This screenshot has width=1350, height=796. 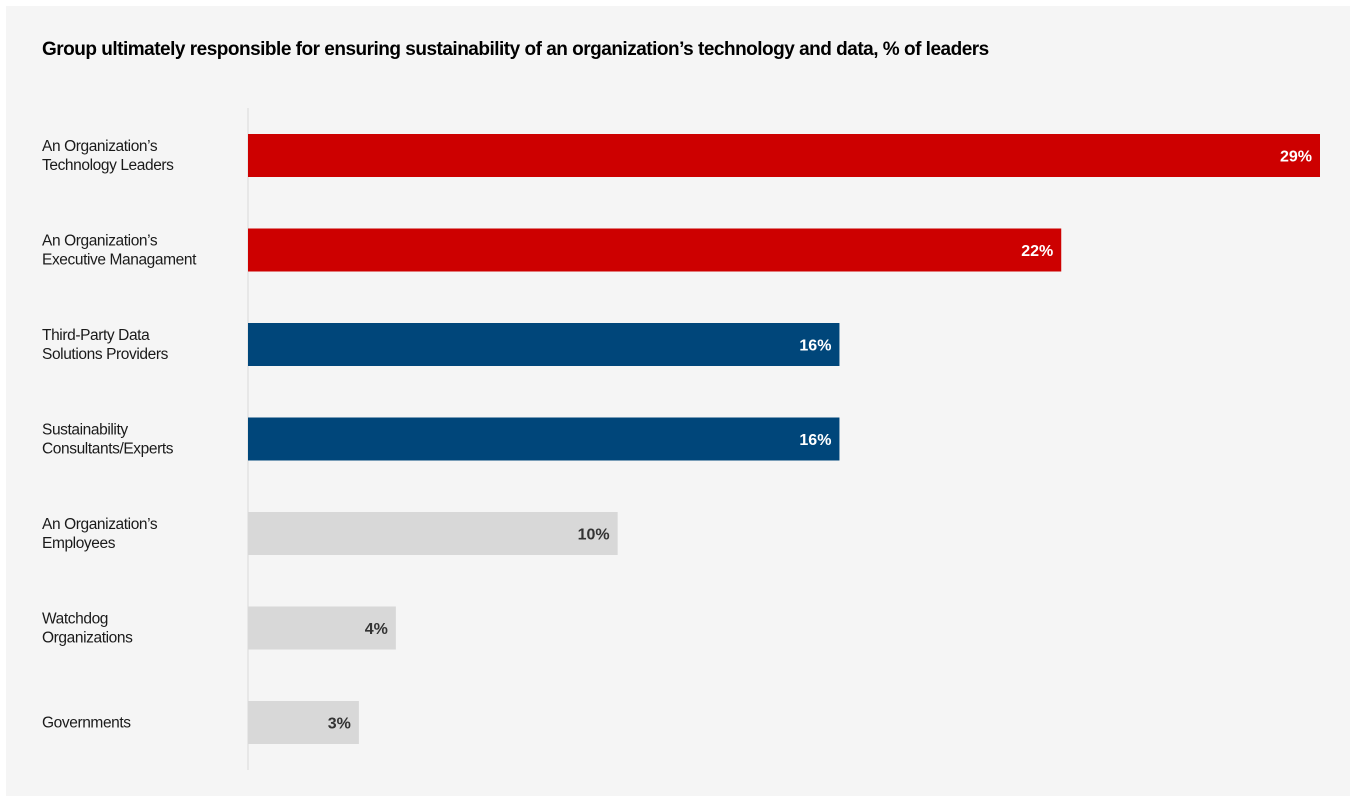 I want to click on bar-value-label-3: 16%, so click(x=815, y=346).